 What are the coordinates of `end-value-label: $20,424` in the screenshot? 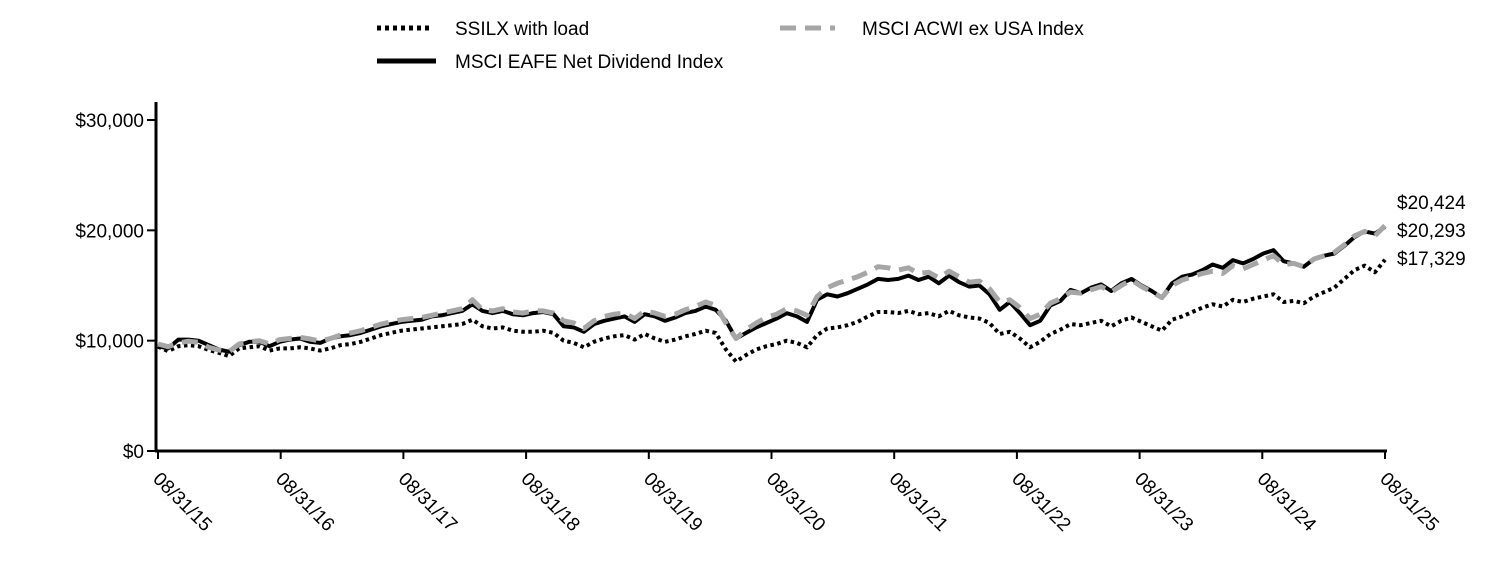 It's located at (1431, 203).